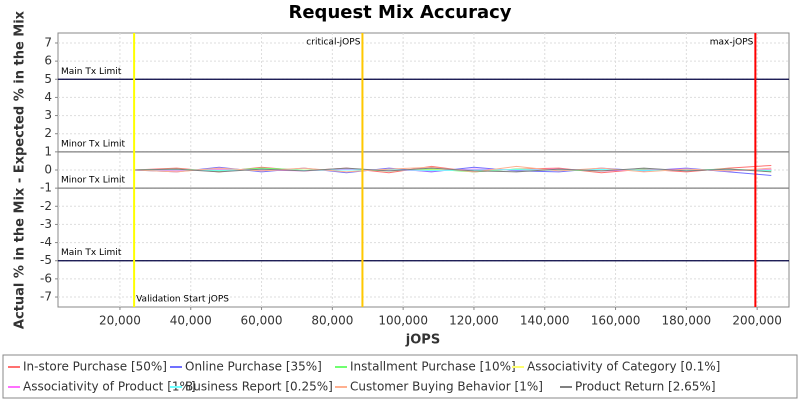 The height and width of the screenshot is (400, 800). Describe the element at coordinates (46, 224) in the screenshot. I see `y-tick-label: -3` at that location.